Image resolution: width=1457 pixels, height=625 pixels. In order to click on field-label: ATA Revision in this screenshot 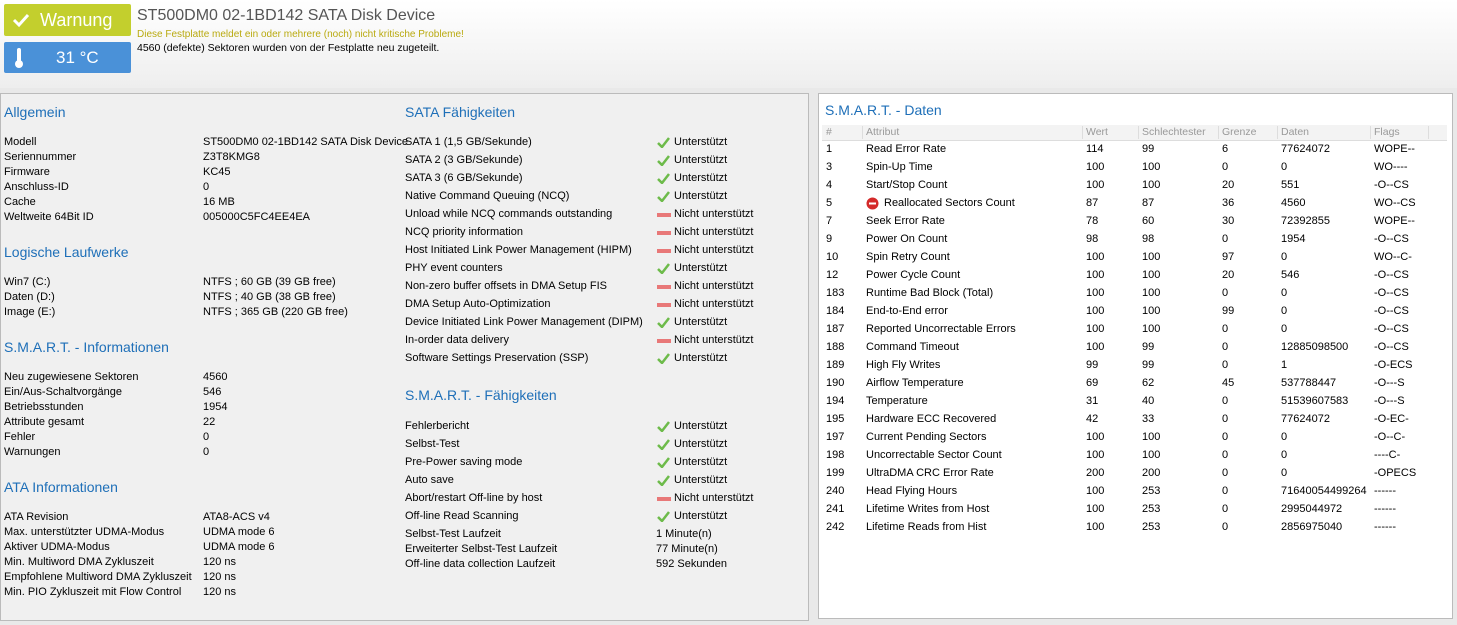, I will do `click(36, 517)`.